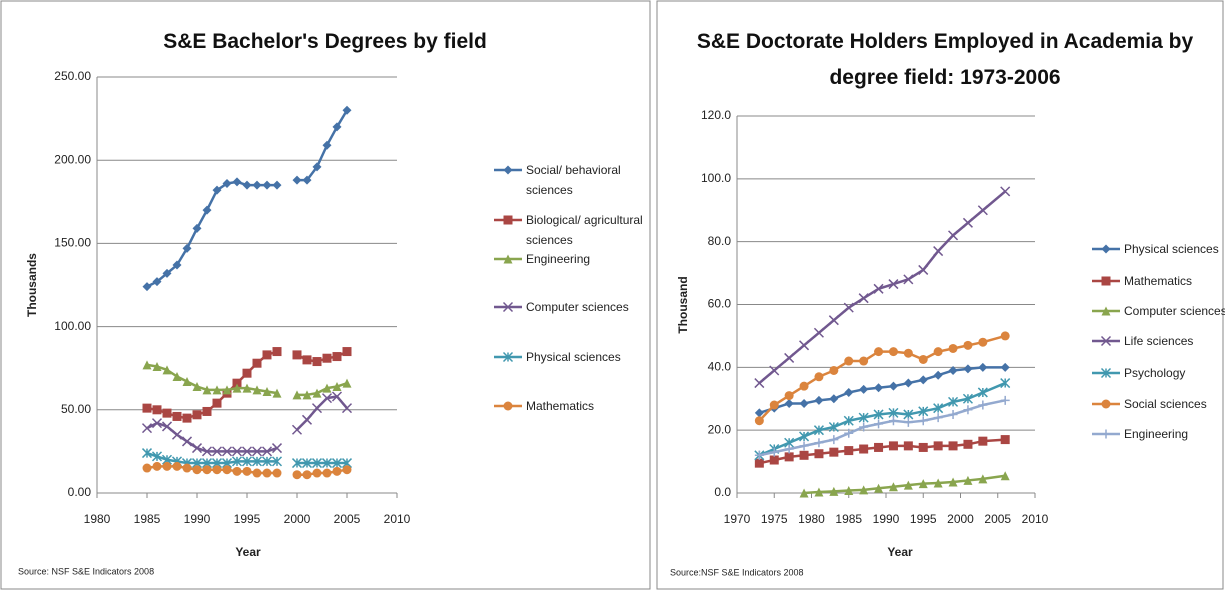  I want to click on legend-label: Mathematics, so click(560, 406).